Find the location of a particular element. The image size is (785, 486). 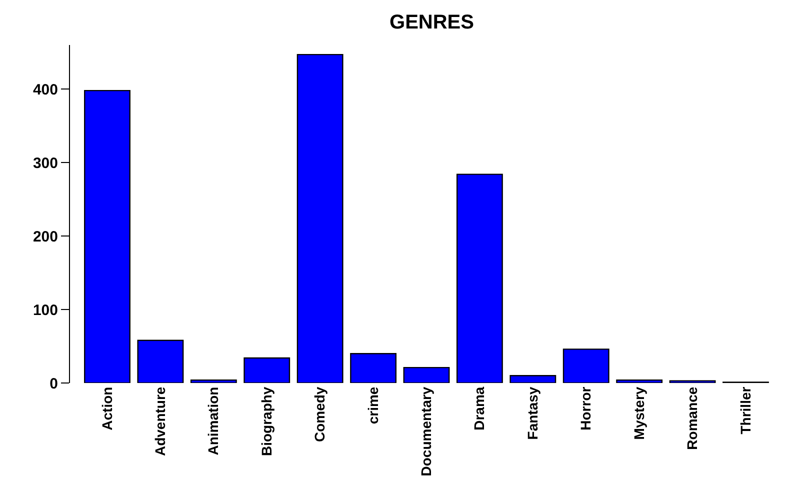

y-tick-label: 300 is located at coordinates (45, 163).